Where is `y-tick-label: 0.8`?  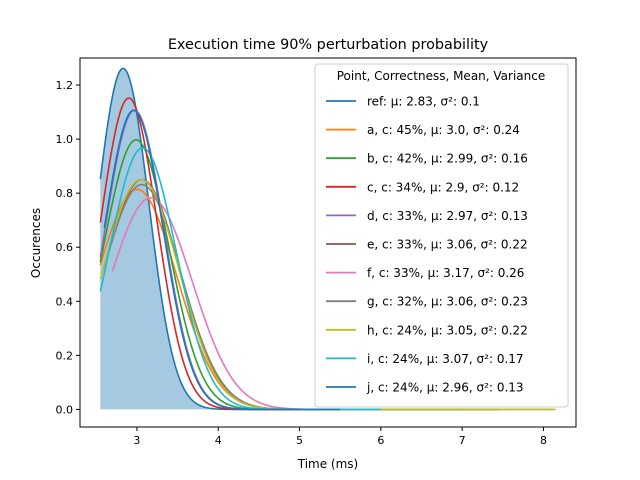
y-tick-label: 0.8 is located at coordinates (65, 193).